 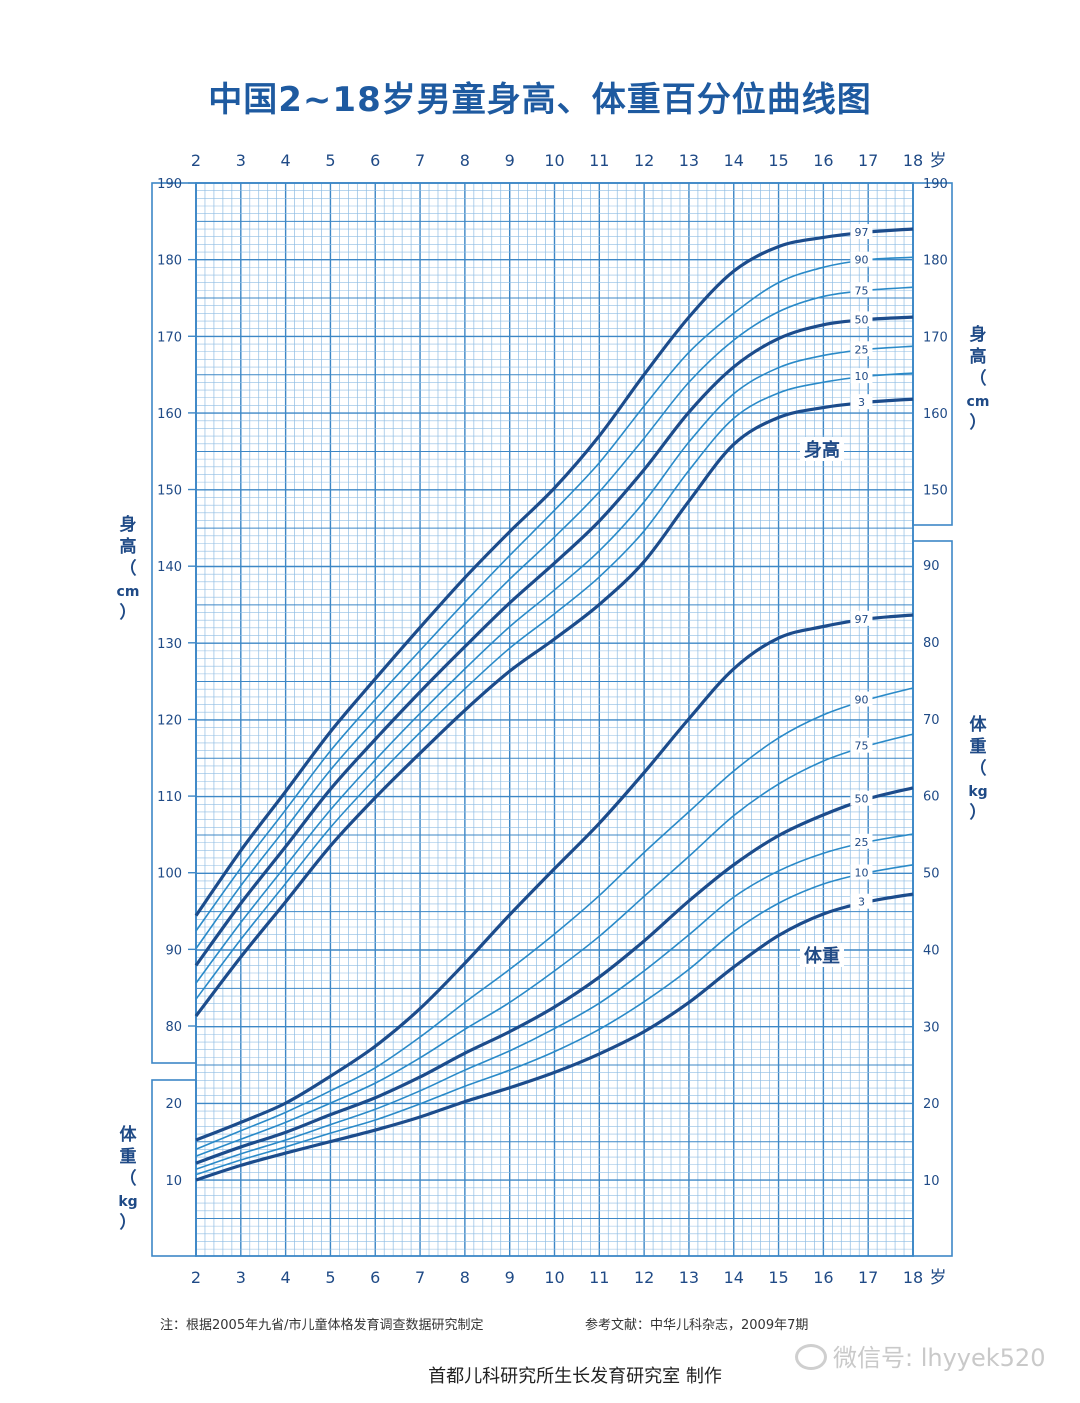 What do you see at coordinates (128, 592) in the screenshot?
I see `height-axis-title-left: cm` at bounding box center [128, 592].